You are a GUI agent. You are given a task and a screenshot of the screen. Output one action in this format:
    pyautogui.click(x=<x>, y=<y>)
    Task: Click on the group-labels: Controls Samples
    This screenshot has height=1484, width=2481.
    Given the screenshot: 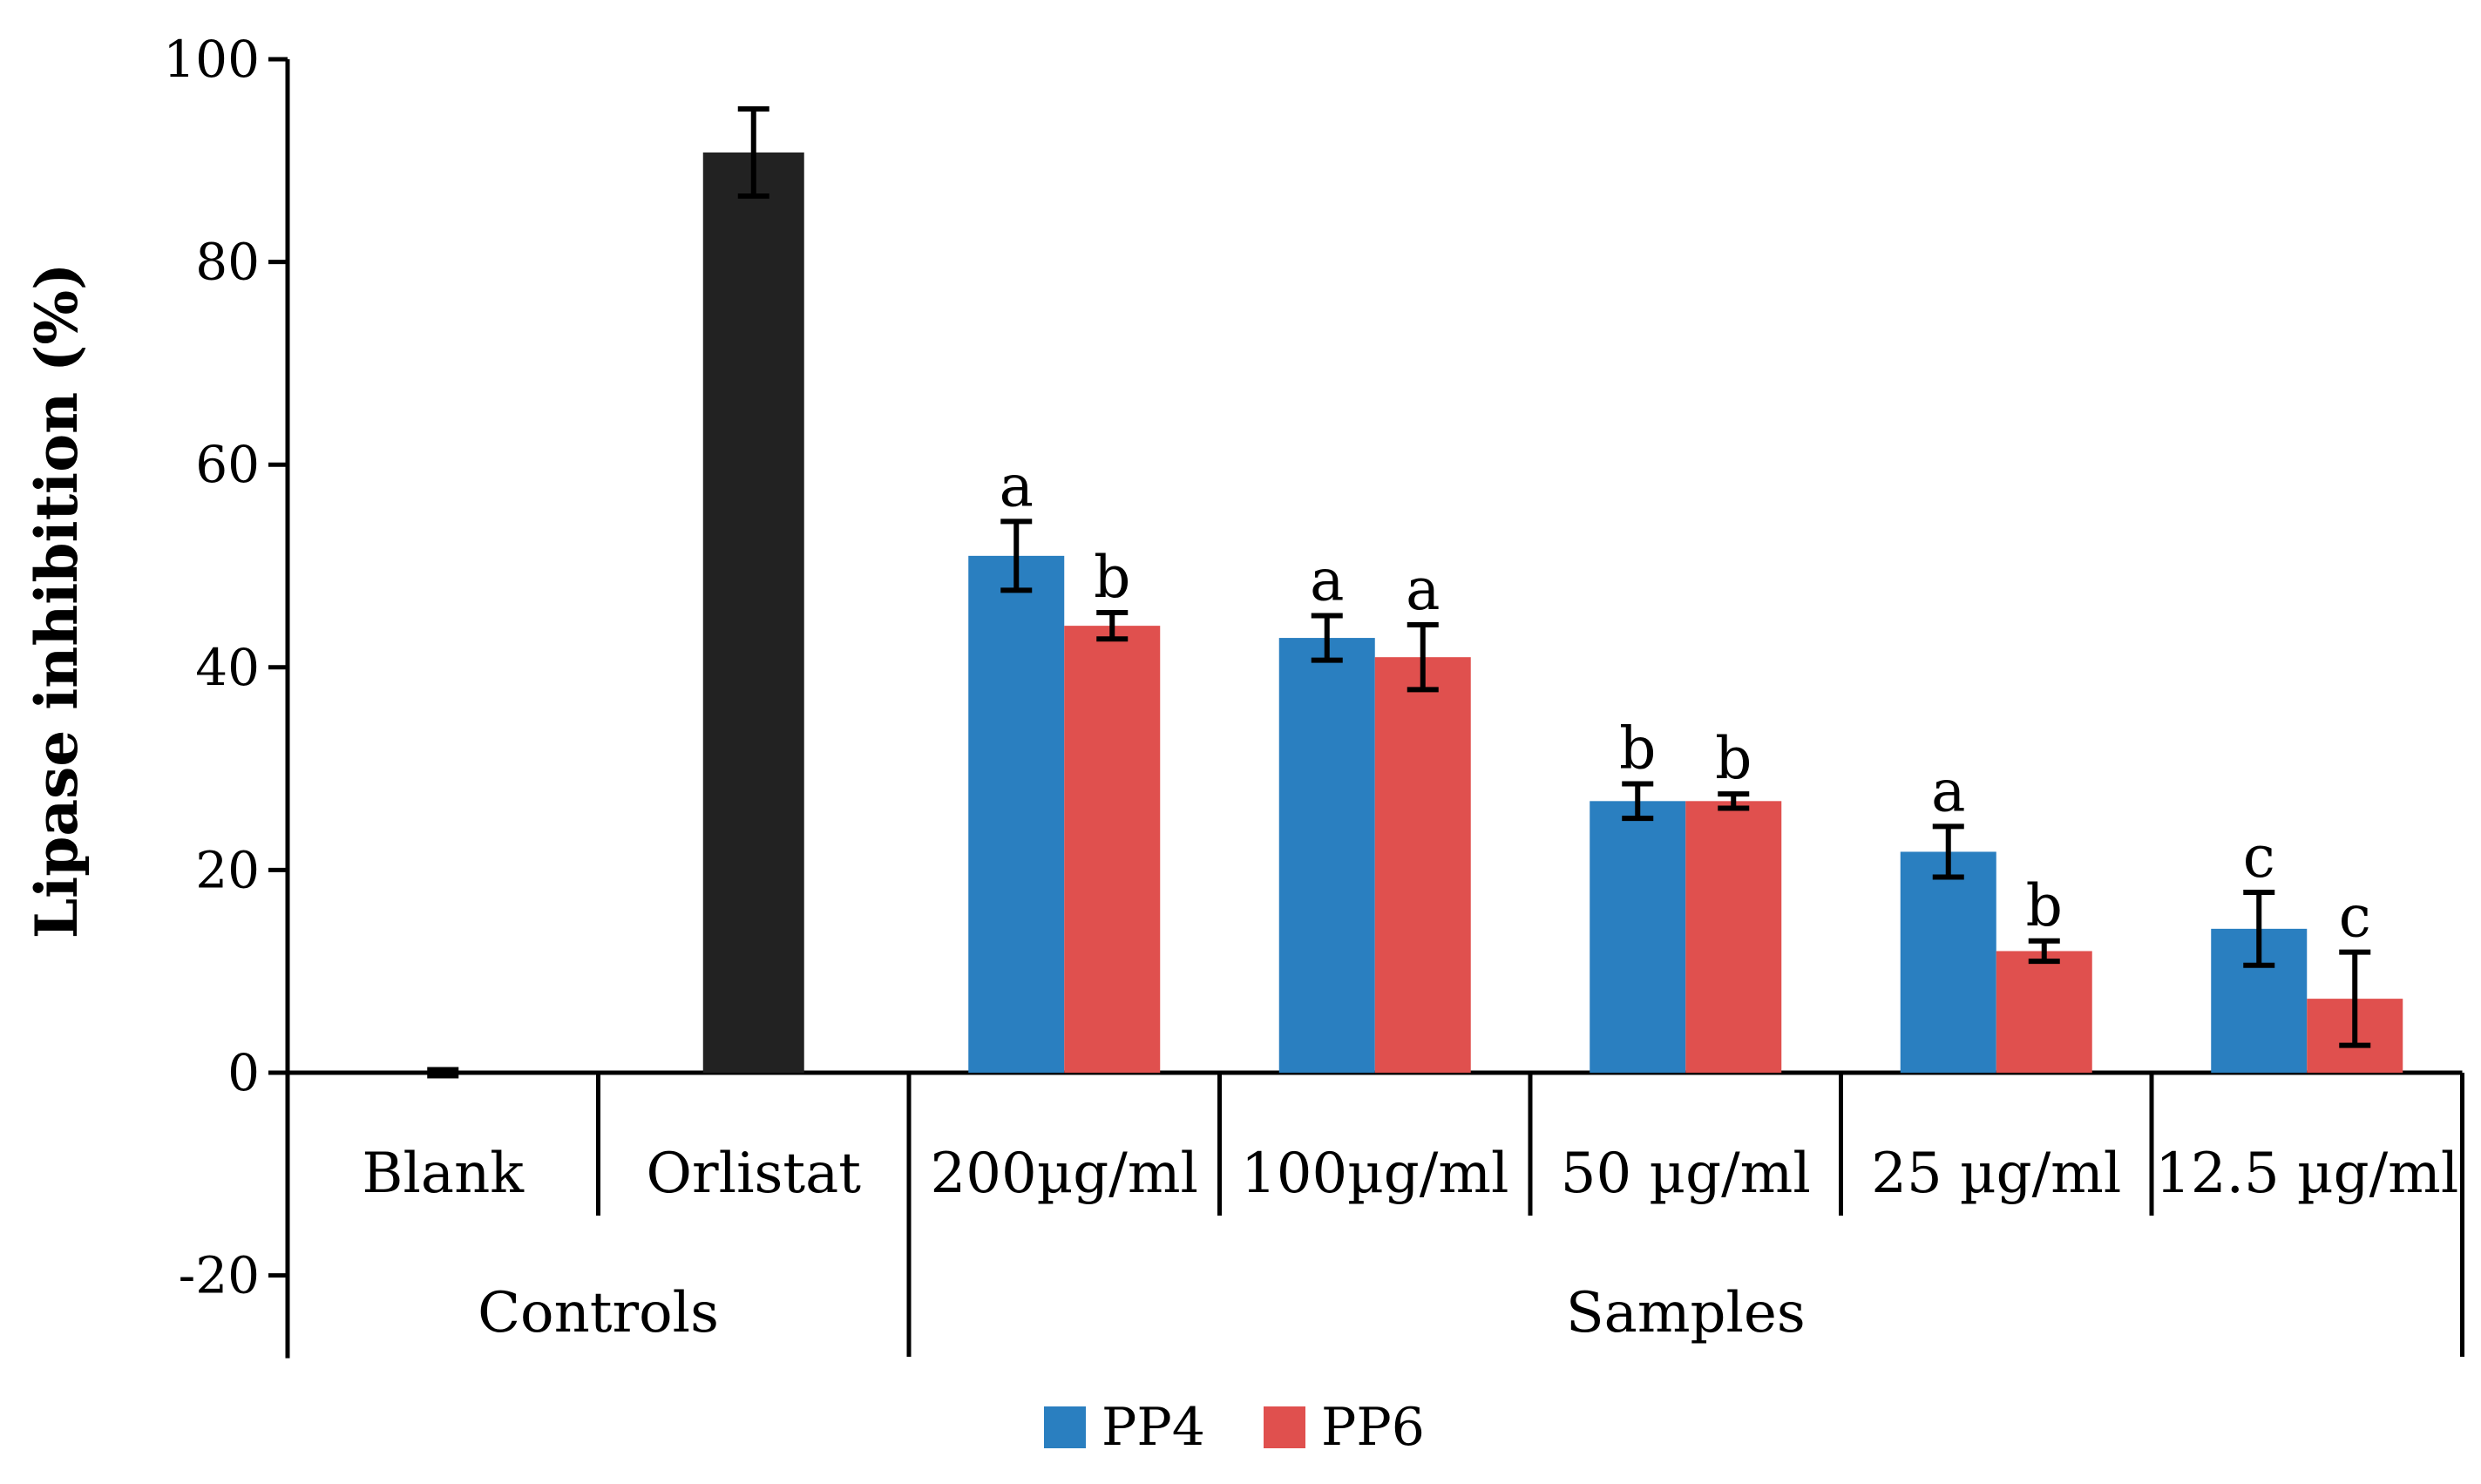 What is the action you would take?
    pyautogui.click(x=1142, y=1313)
    